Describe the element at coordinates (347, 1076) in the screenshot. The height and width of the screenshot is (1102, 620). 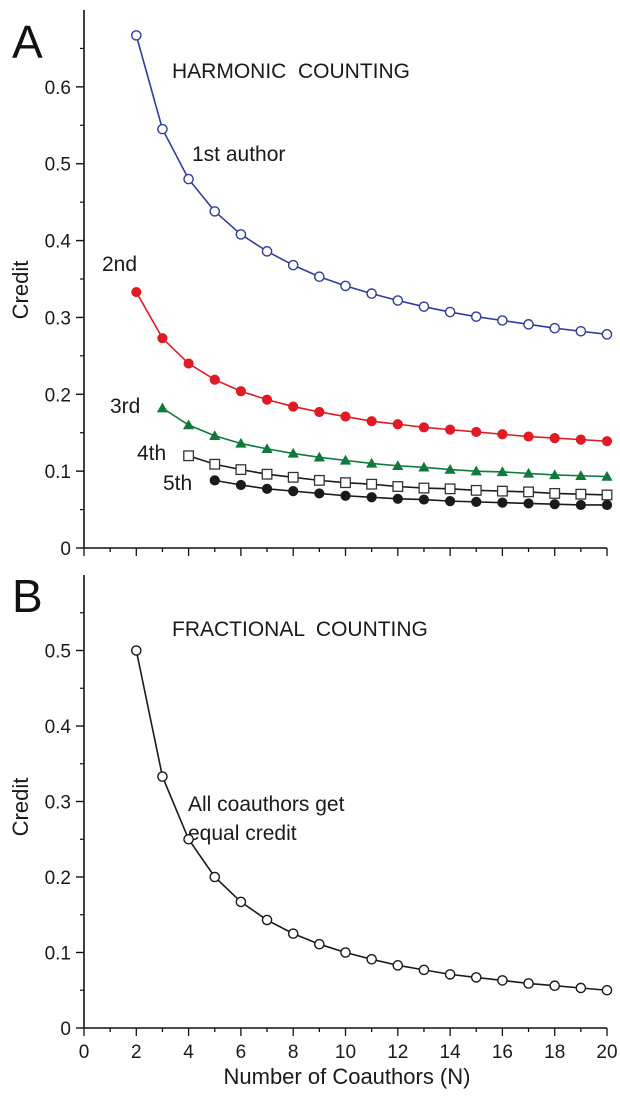
I see `x-axis-label: Number of Coauthors (N)` at that location.